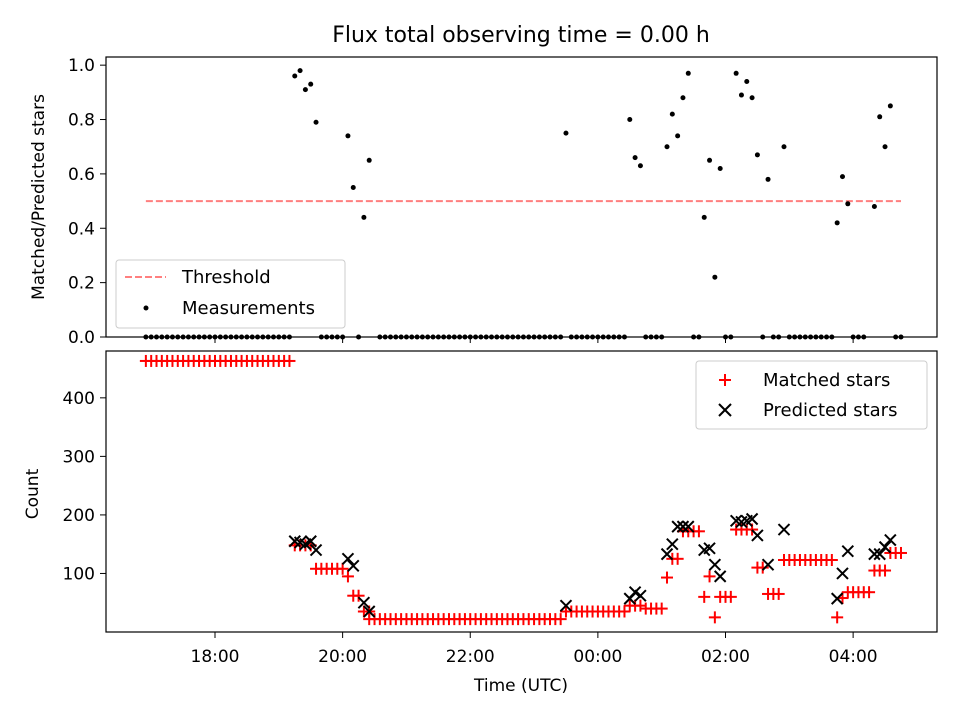  What do you see at coordinates (33, 493) in the screenshot?
I see `bottom-y-axis-label: Count` at bounding box center [33, 493].